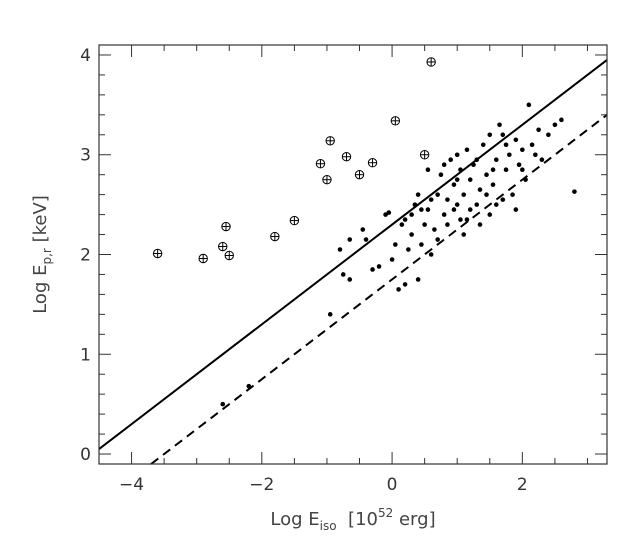 Image resolution: width=626 pixels, height=544 pixels. Describe the element at coordinates (261, 485) in the screenshot. I see `x-tick-label: −2` at that location.